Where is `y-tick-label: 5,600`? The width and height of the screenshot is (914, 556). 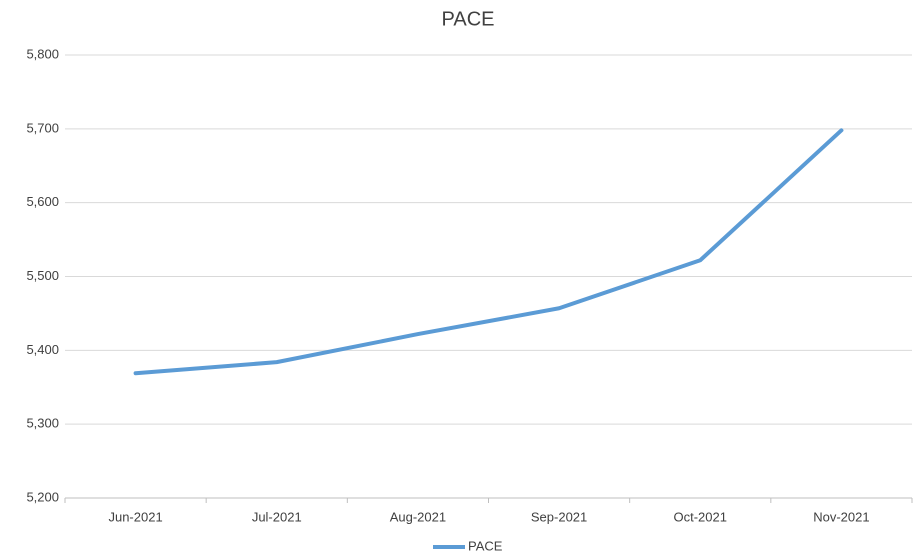
y-tick-label: 5,600 is located at coordinates (42, 201).